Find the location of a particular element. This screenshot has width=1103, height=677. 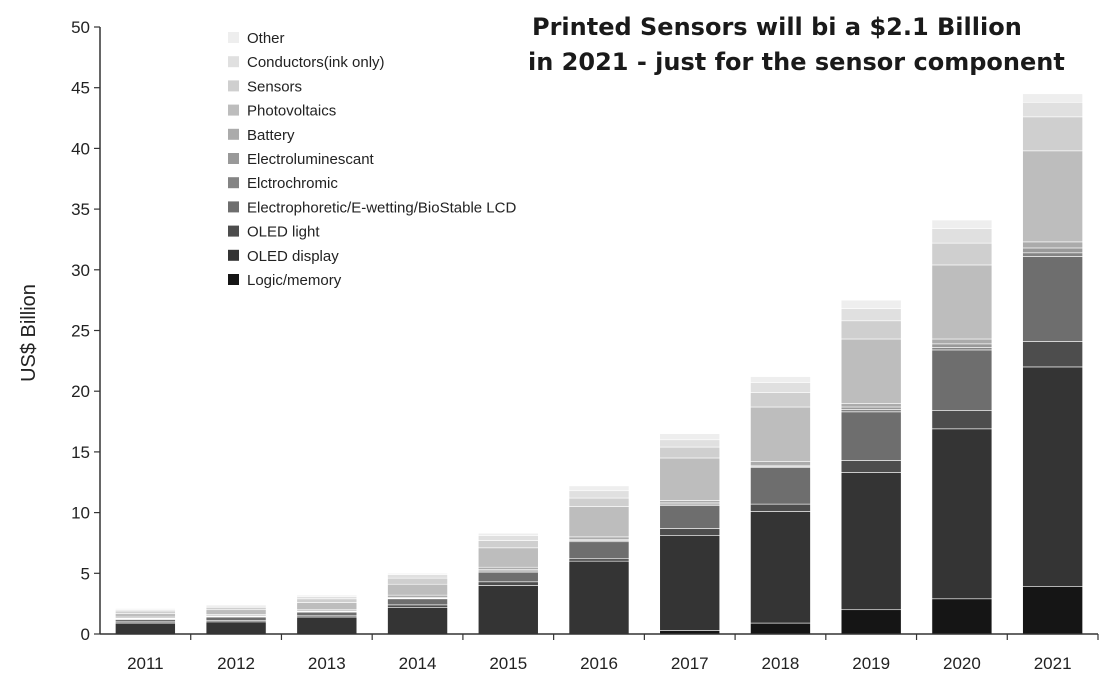

legend-label: Logic/memory is located at coordinates (294, 280).